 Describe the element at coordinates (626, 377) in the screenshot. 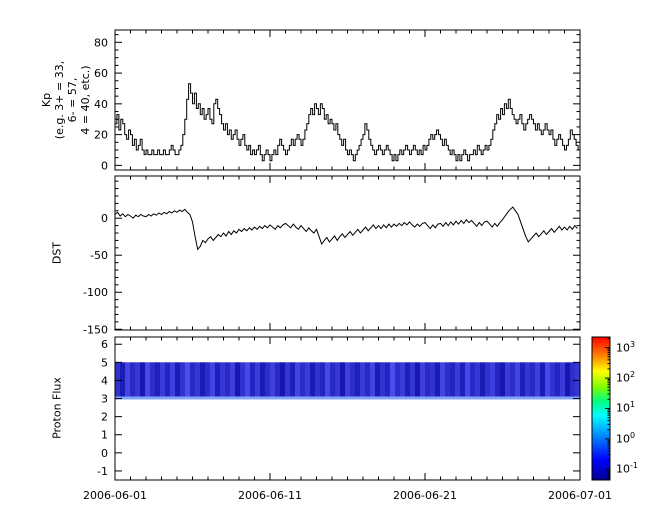

I see `colorbar-tick-label: 10²` at that location.